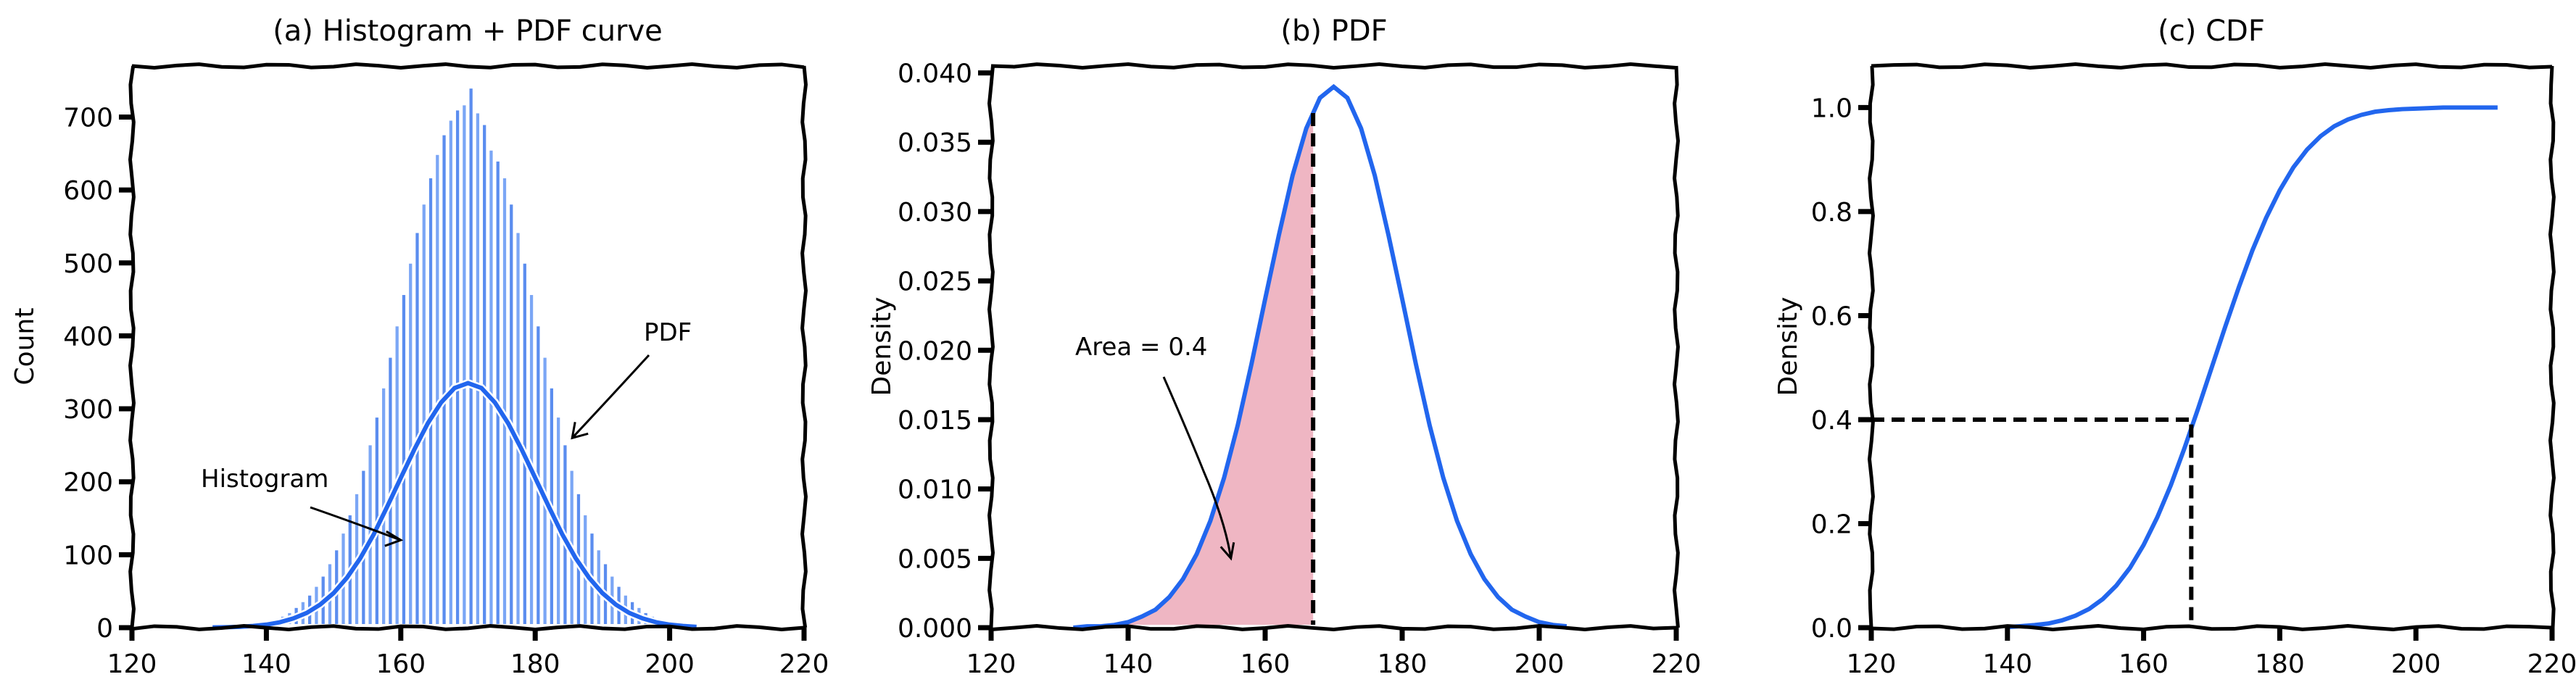 The height and width of the screenshot is (690, 2576). What do you see at coordinates (1831, 213) in the screenshot?
I see `y-tick-label: 0.8` at bounding box center [1831, 213].